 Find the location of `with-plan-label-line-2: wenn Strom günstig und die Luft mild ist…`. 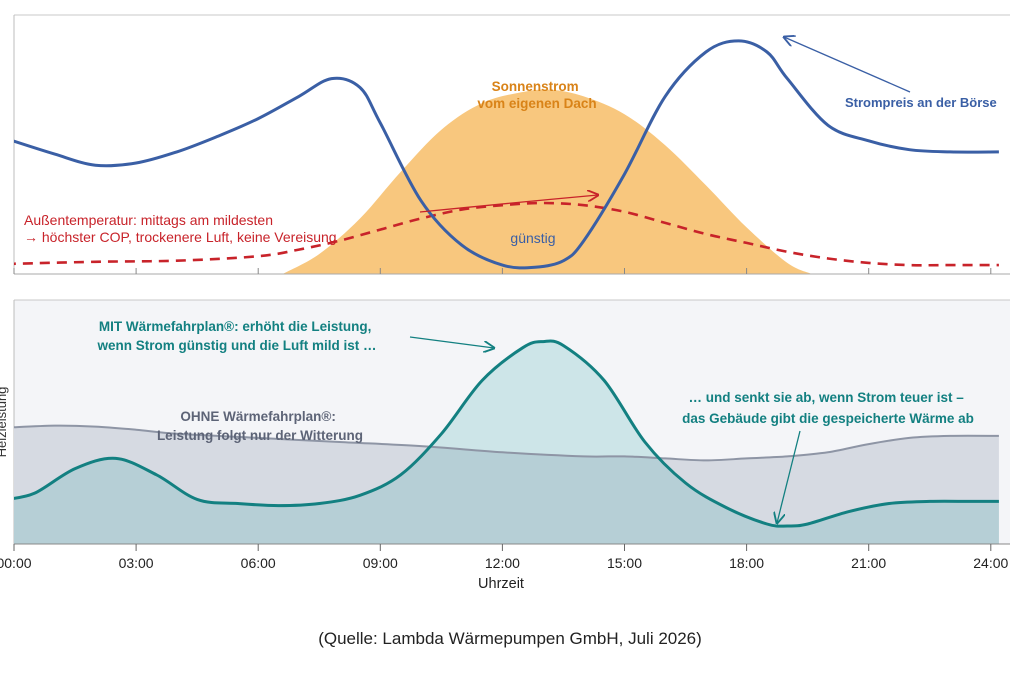

with-plan-label-line-2: wenn Strom günstig und die Luft mild ist… is located at coordinates (237, 345).